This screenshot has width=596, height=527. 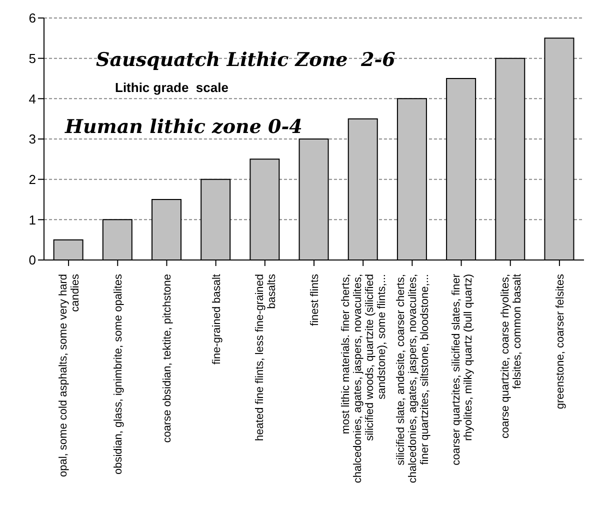 I want to click on x-tick-label: obsidian, glass, ignimbrite, some opalites, so click(x=118, y=374).